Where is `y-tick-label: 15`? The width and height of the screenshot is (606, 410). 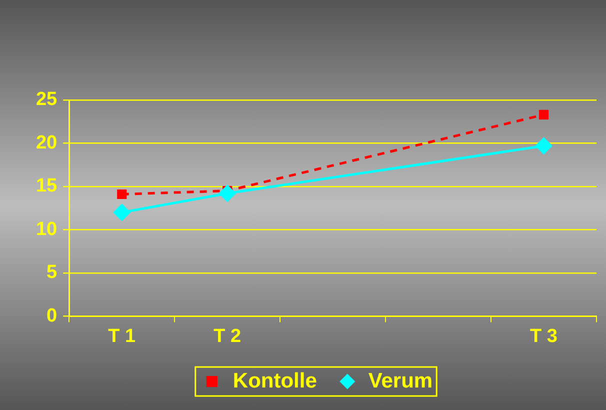 y-tick-label: 15 is located at coordinates (47, 186).